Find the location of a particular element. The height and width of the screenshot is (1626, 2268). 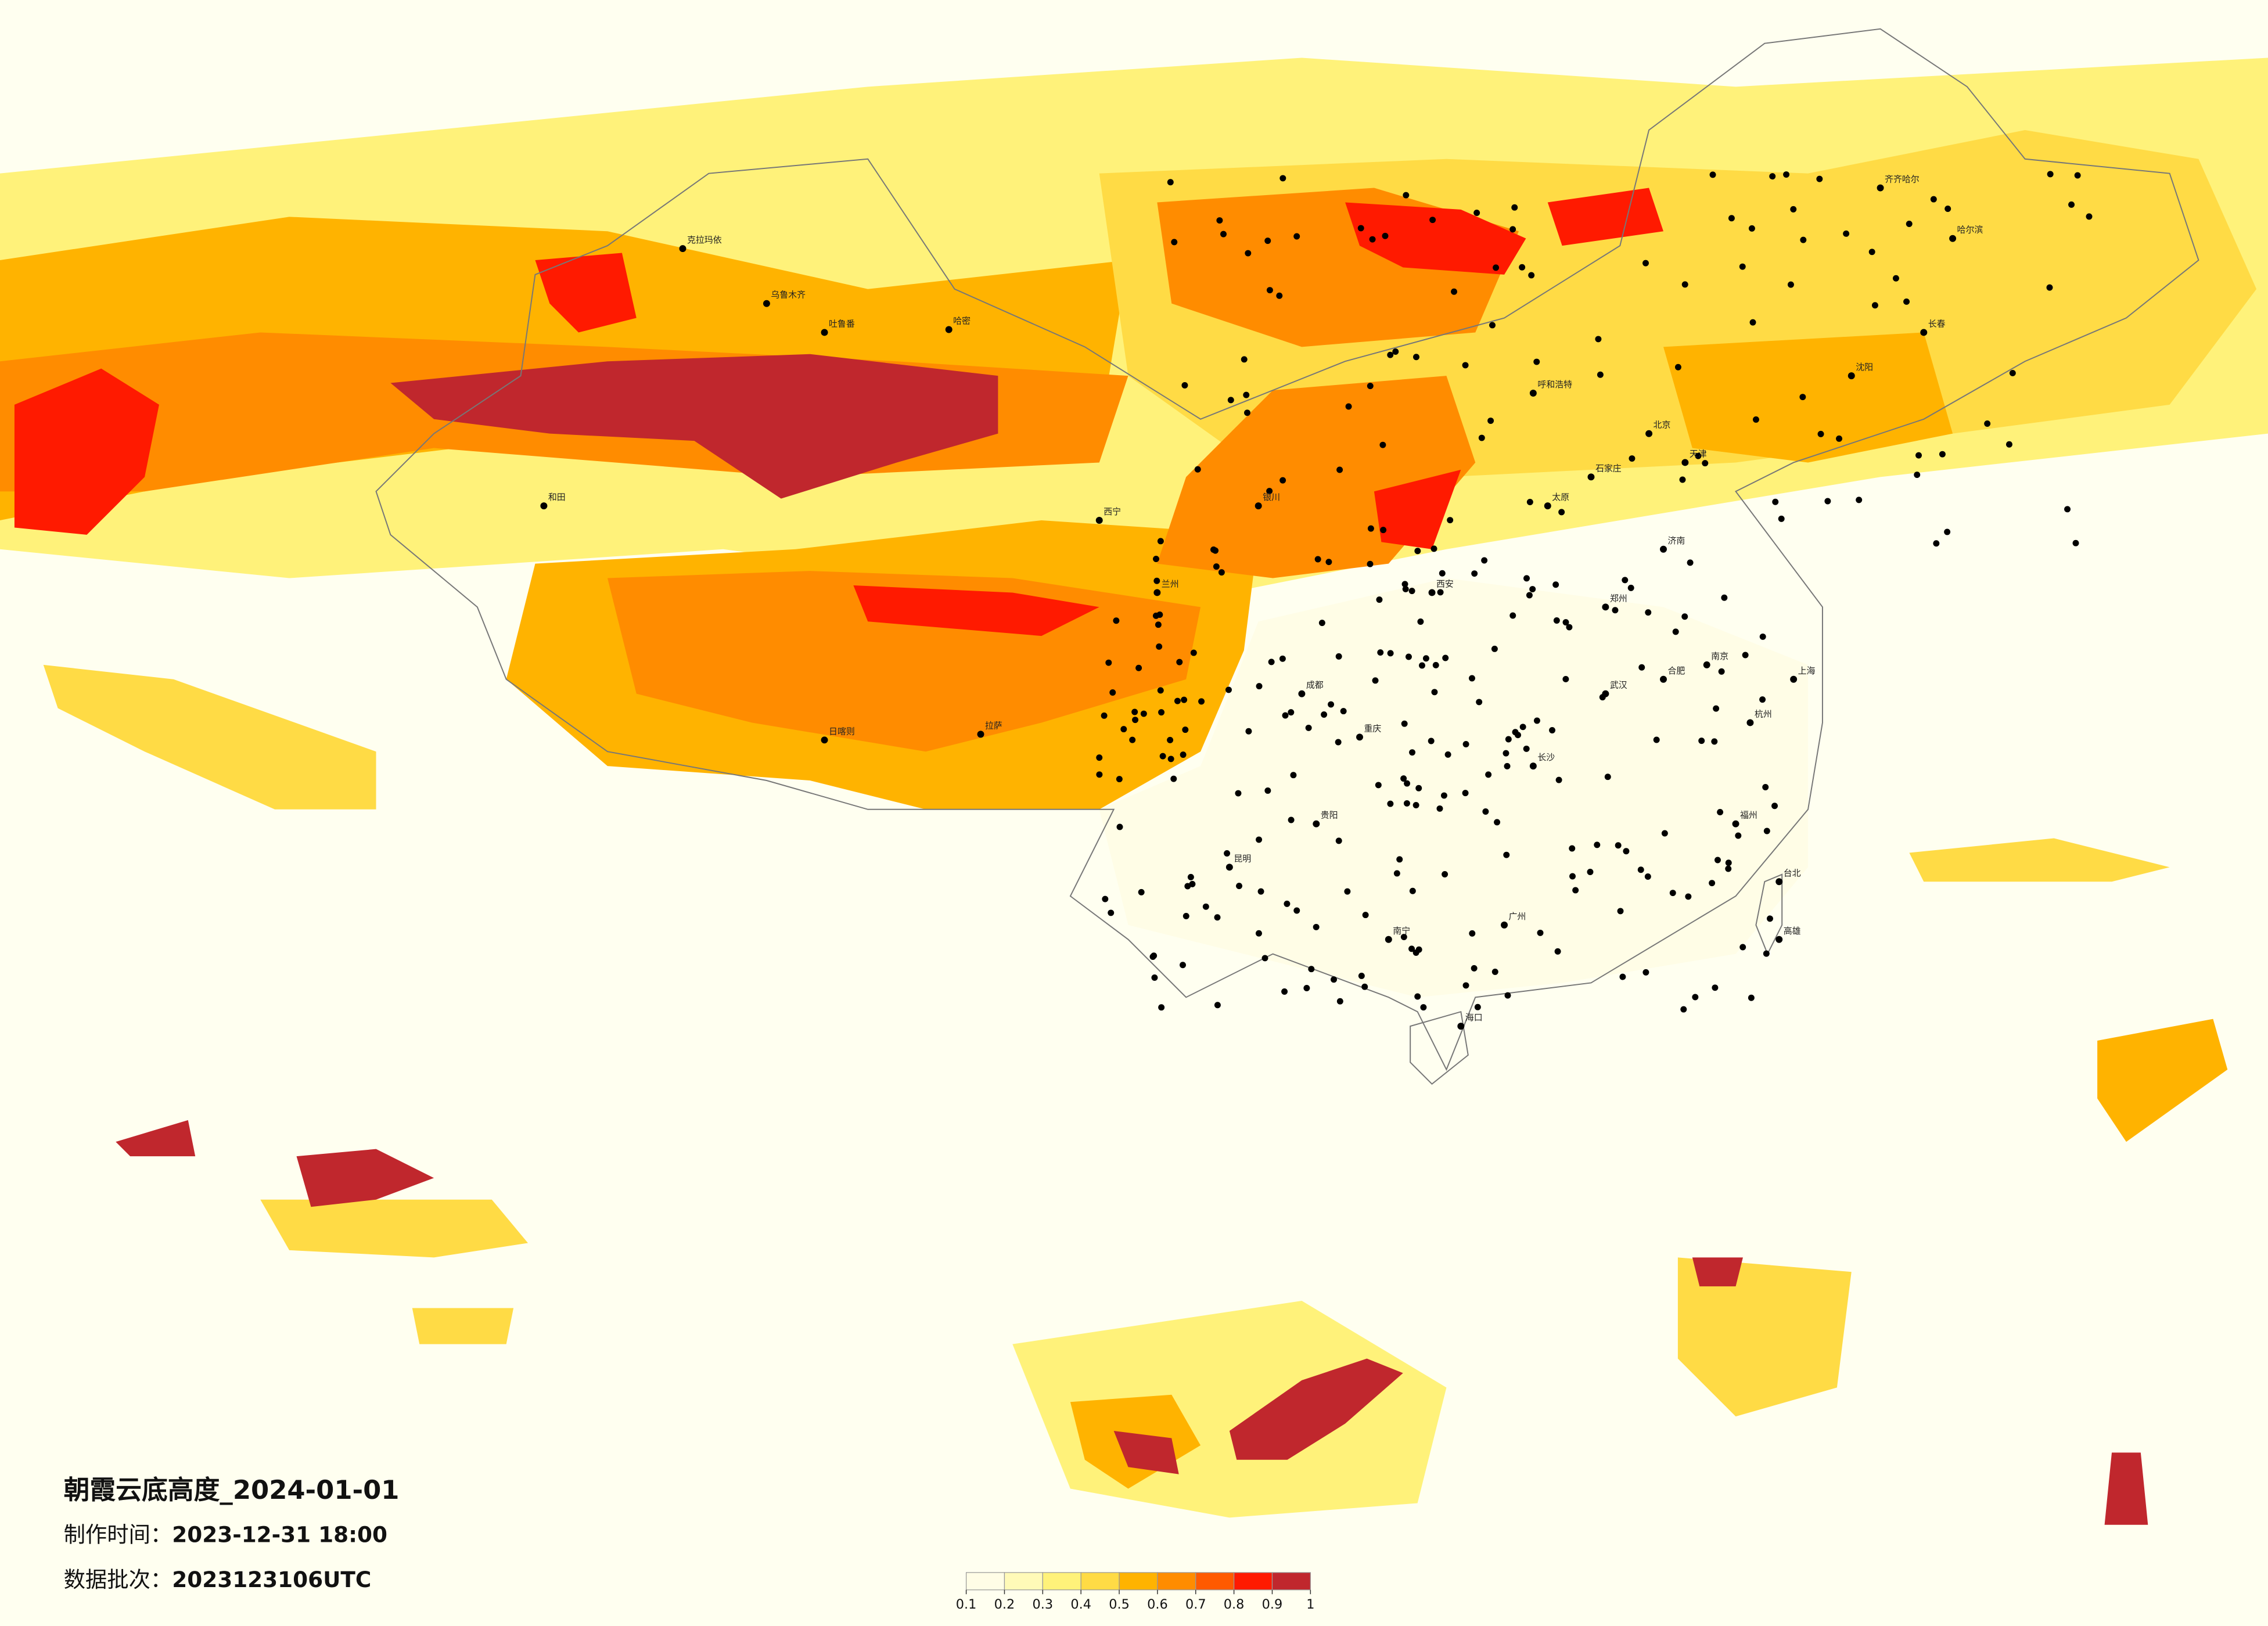

city-label: 哈密 is located at coordinates (962, 321).